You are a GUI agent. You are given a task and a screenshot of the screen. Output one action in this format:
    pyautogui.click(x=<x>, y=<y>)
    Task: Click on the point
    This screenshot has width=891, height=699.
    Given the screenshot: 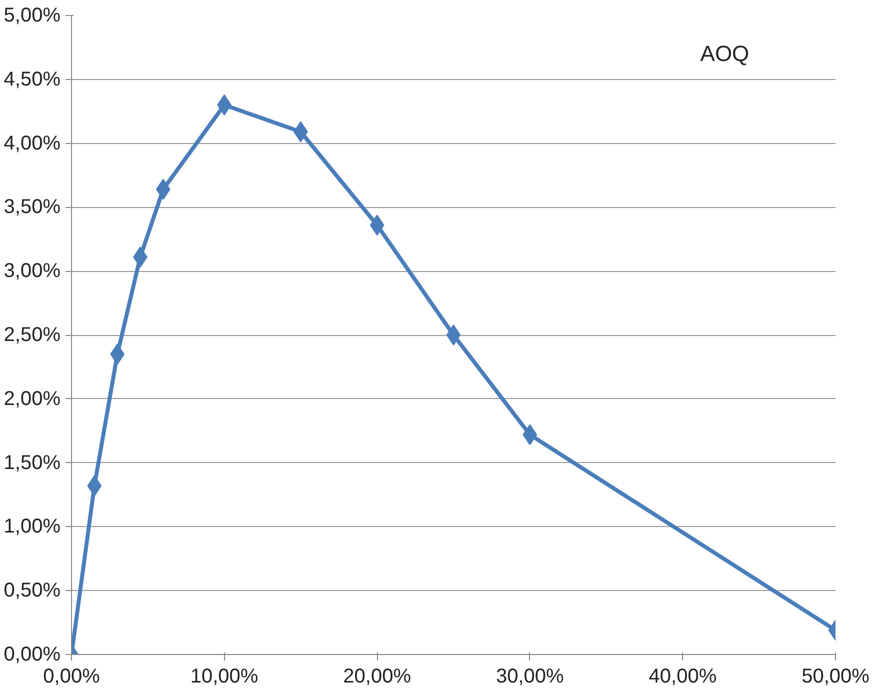 What is the action you would take?
    pyautogui.click(x=453, y=335)
    